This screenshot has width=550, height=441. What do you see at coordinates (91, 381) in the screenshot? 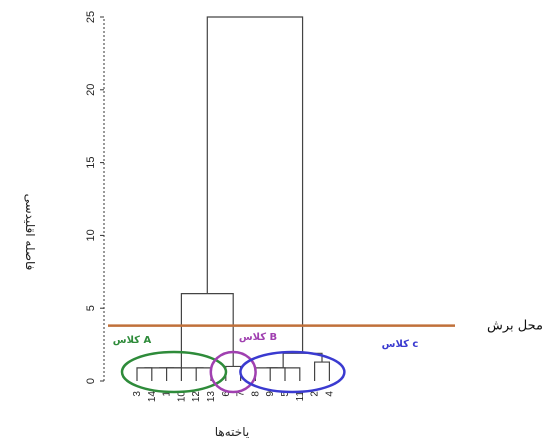
I see `y-tick-label-0: 0` at bounding box center [91, 381].